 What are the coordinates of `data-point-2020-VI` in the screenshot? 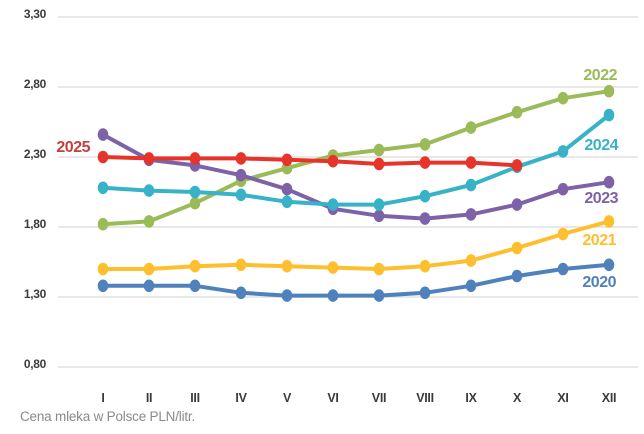 It's located at (333, 295).